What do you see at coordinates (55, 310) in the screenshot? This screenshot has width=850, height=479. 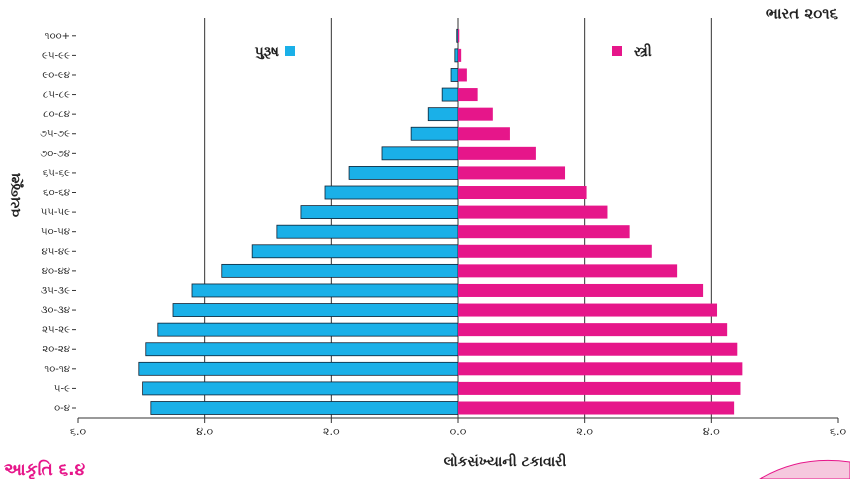 I see `y-tick-label: ૩૦-૩૪` at bounding box center [55, 310].